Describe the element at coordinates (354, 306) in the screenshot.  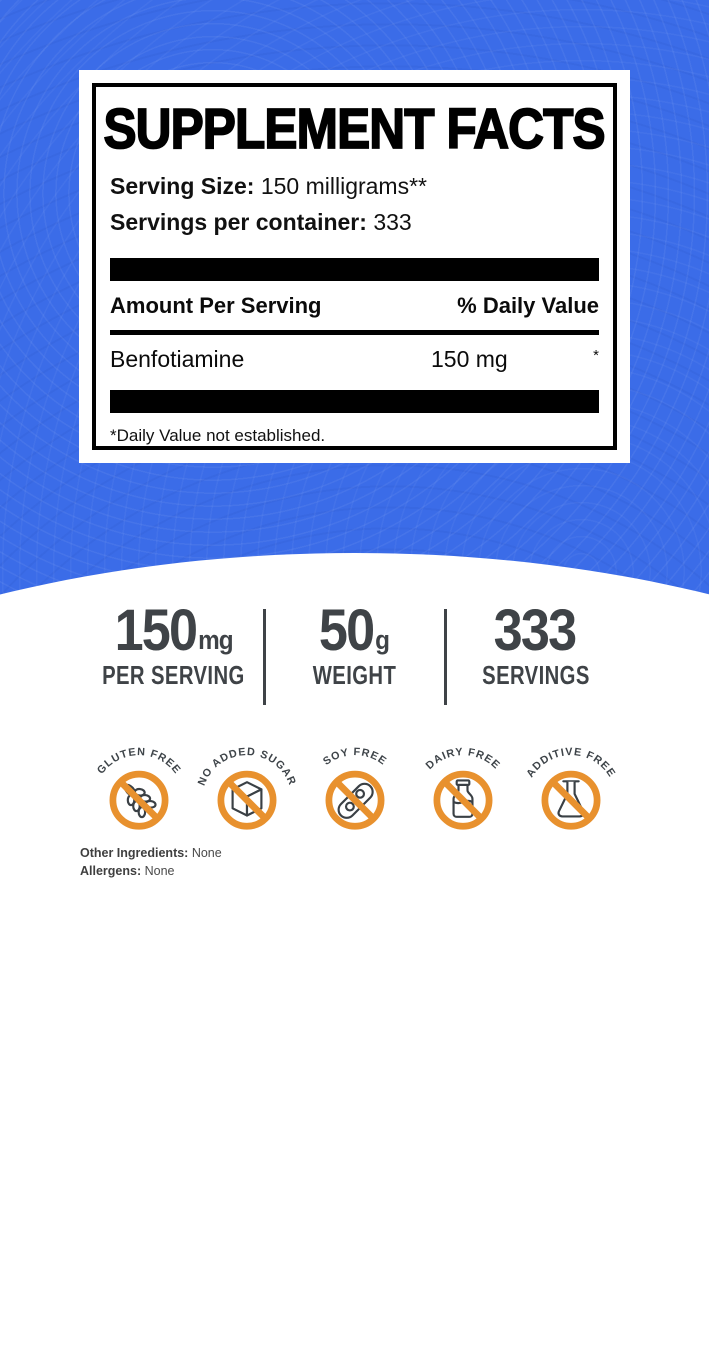
I see `table-header-row: Amount Per Serving % Daily Value` at that location.